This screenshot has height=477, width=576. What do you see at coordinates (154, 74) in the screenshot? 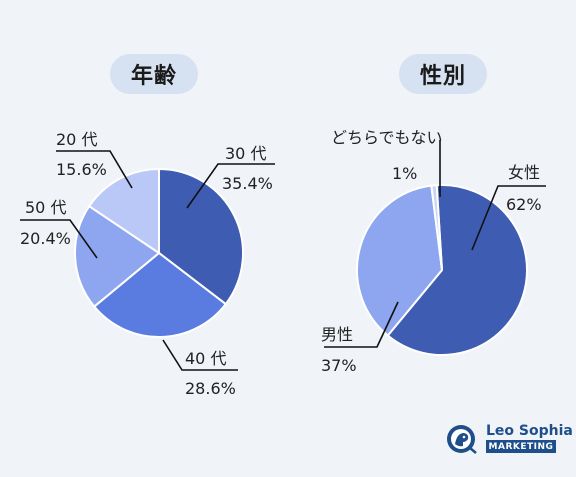
I see `age-chart-title: 年齢` at bounding box center [154, 74].